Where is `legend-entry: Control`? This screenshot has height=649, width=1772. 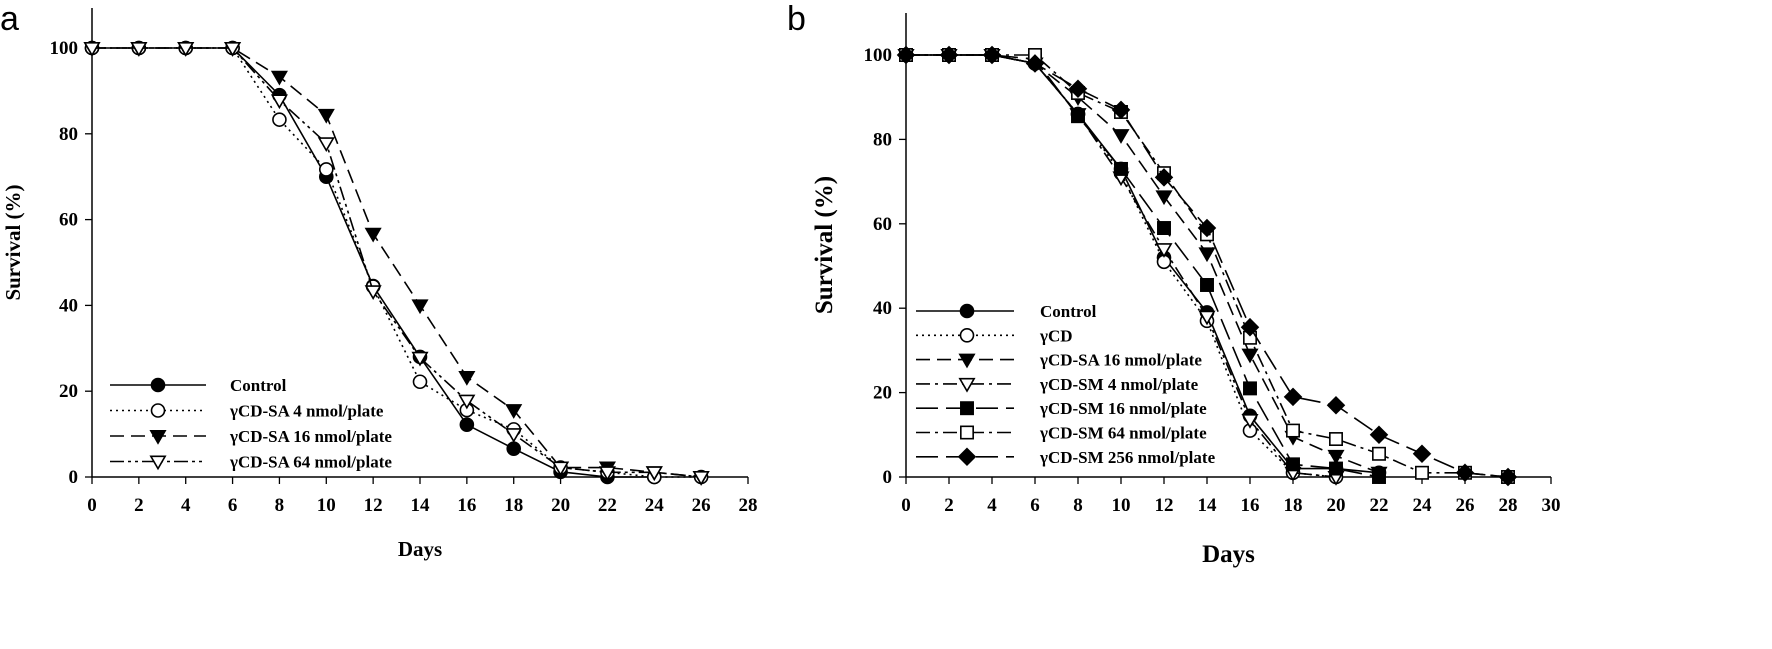
legend-entry: Control is located at coordinates (1006, 311).